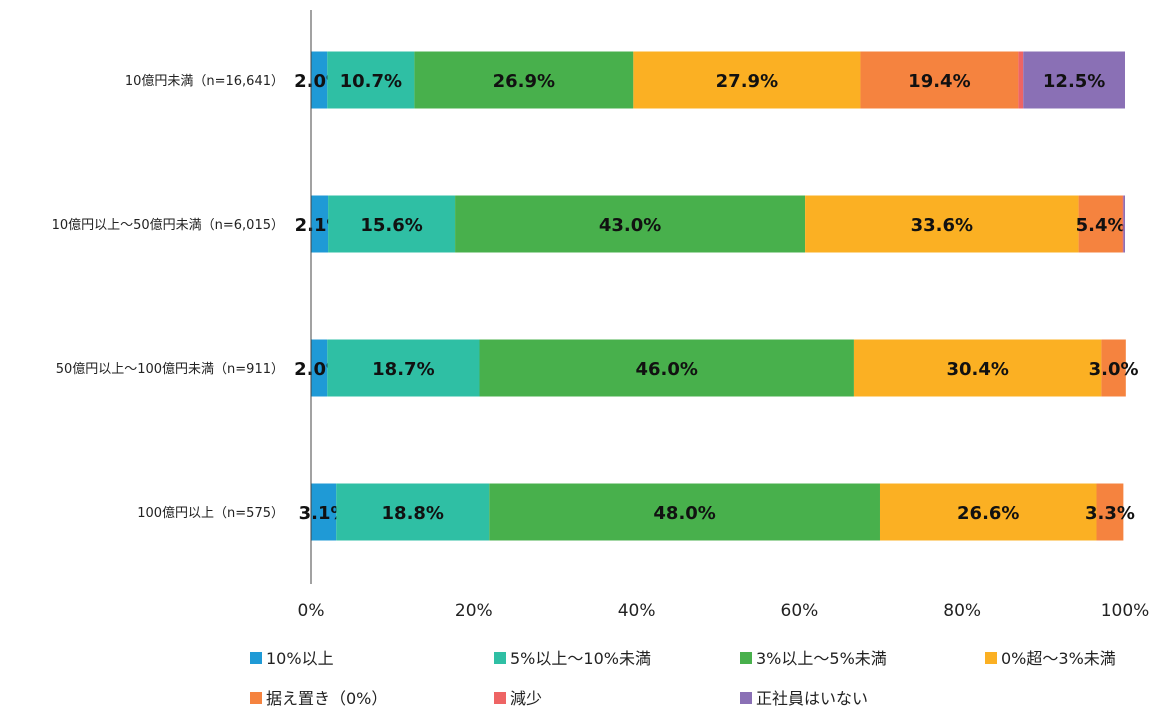  I want to click on data-label: 12.5%, so click(1074, 81).